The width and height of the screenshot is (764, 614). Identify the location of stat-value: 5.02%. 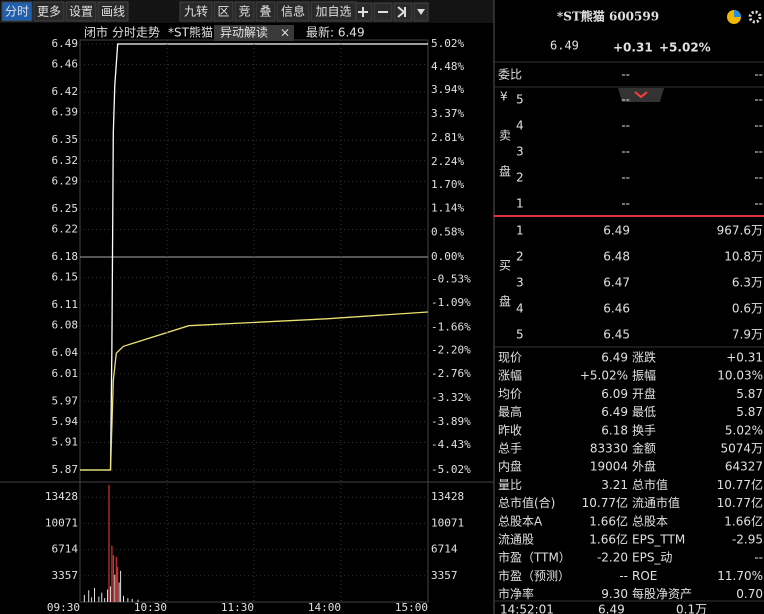
(744, 430).